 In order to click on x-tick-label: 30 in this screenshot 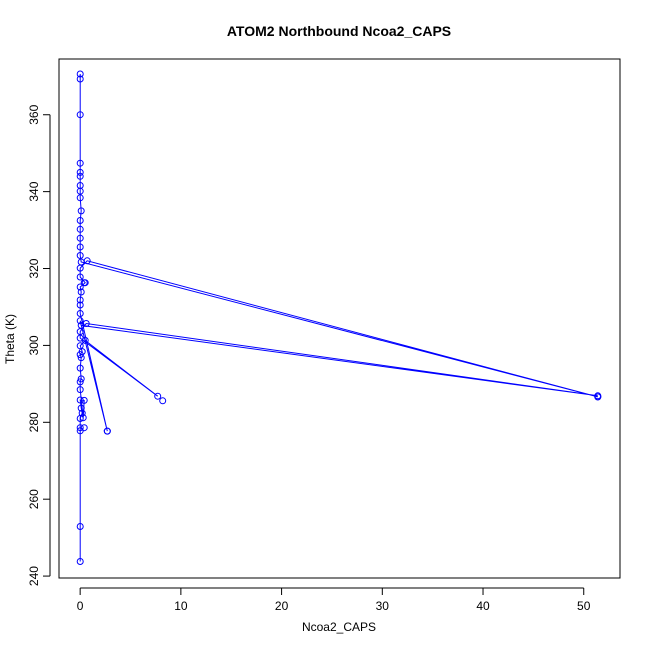, I will do `click(383, 606)`.